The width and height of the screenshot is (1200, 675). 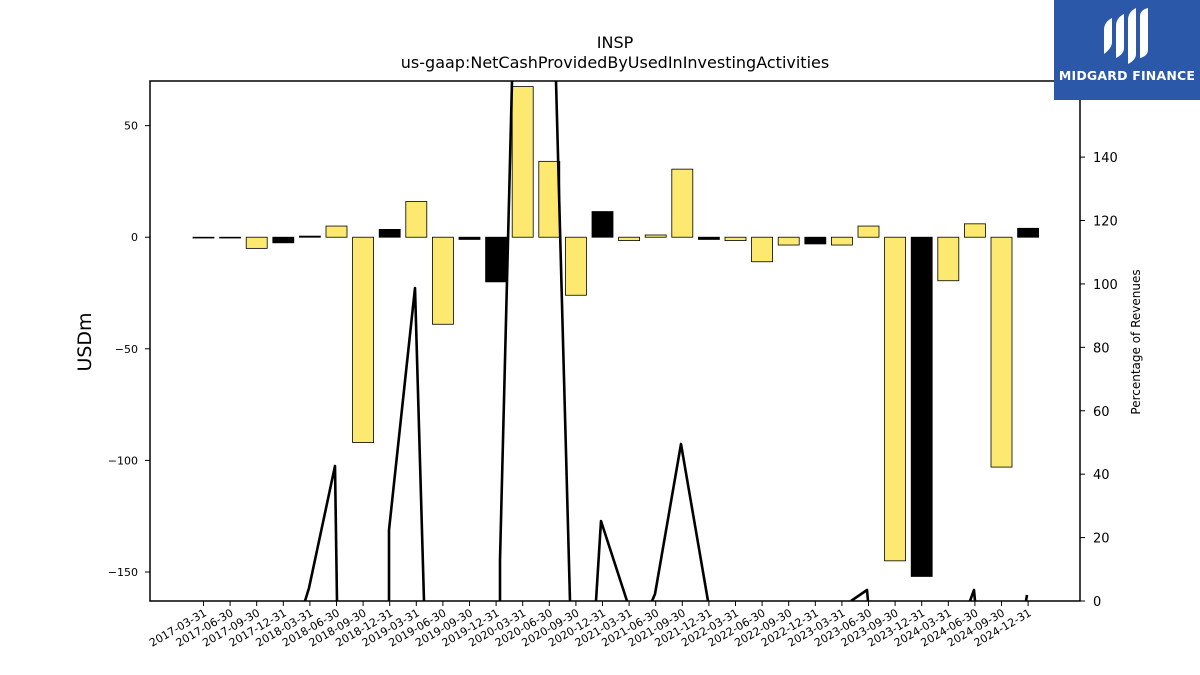 I want to click on y-tick-label: 0, so click(x=134, y=237).